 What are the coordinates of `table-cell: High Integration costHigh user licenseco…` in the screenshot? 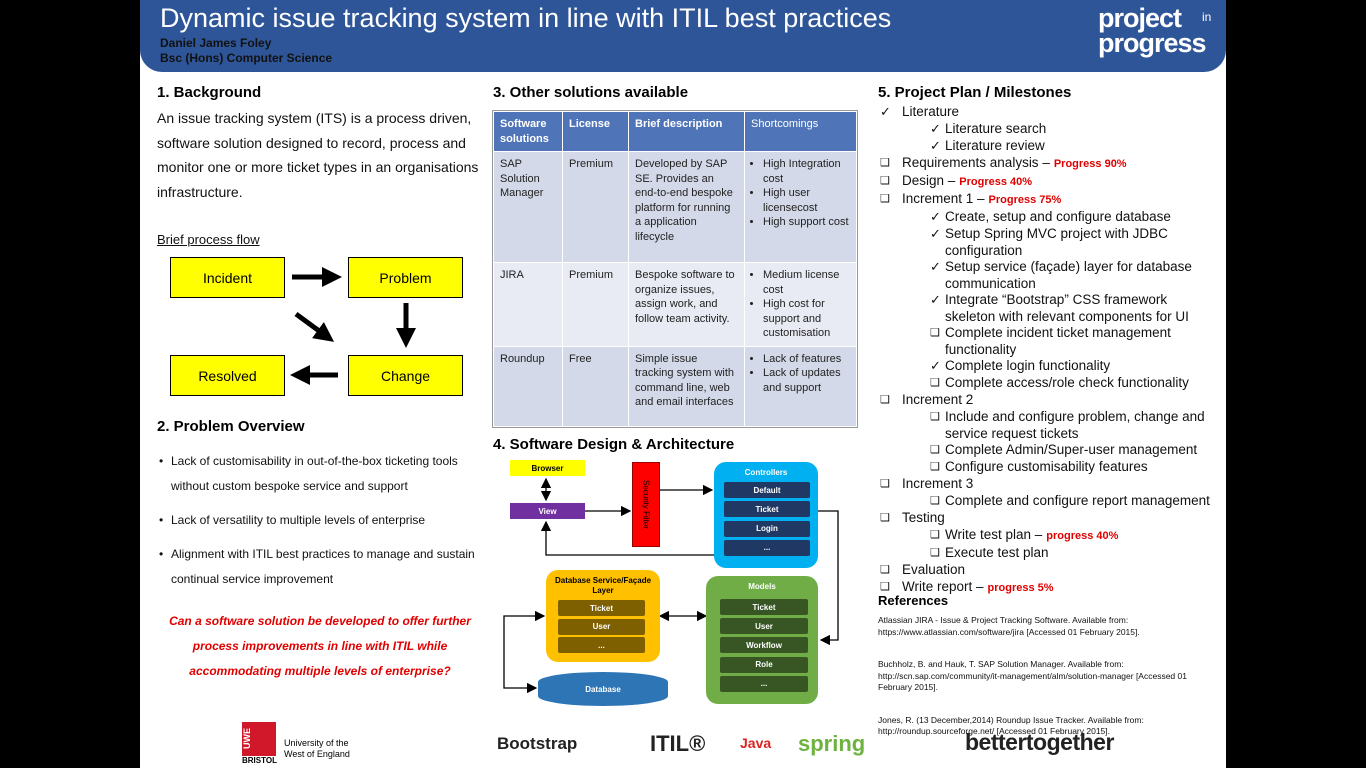 It's located at (800, 207).